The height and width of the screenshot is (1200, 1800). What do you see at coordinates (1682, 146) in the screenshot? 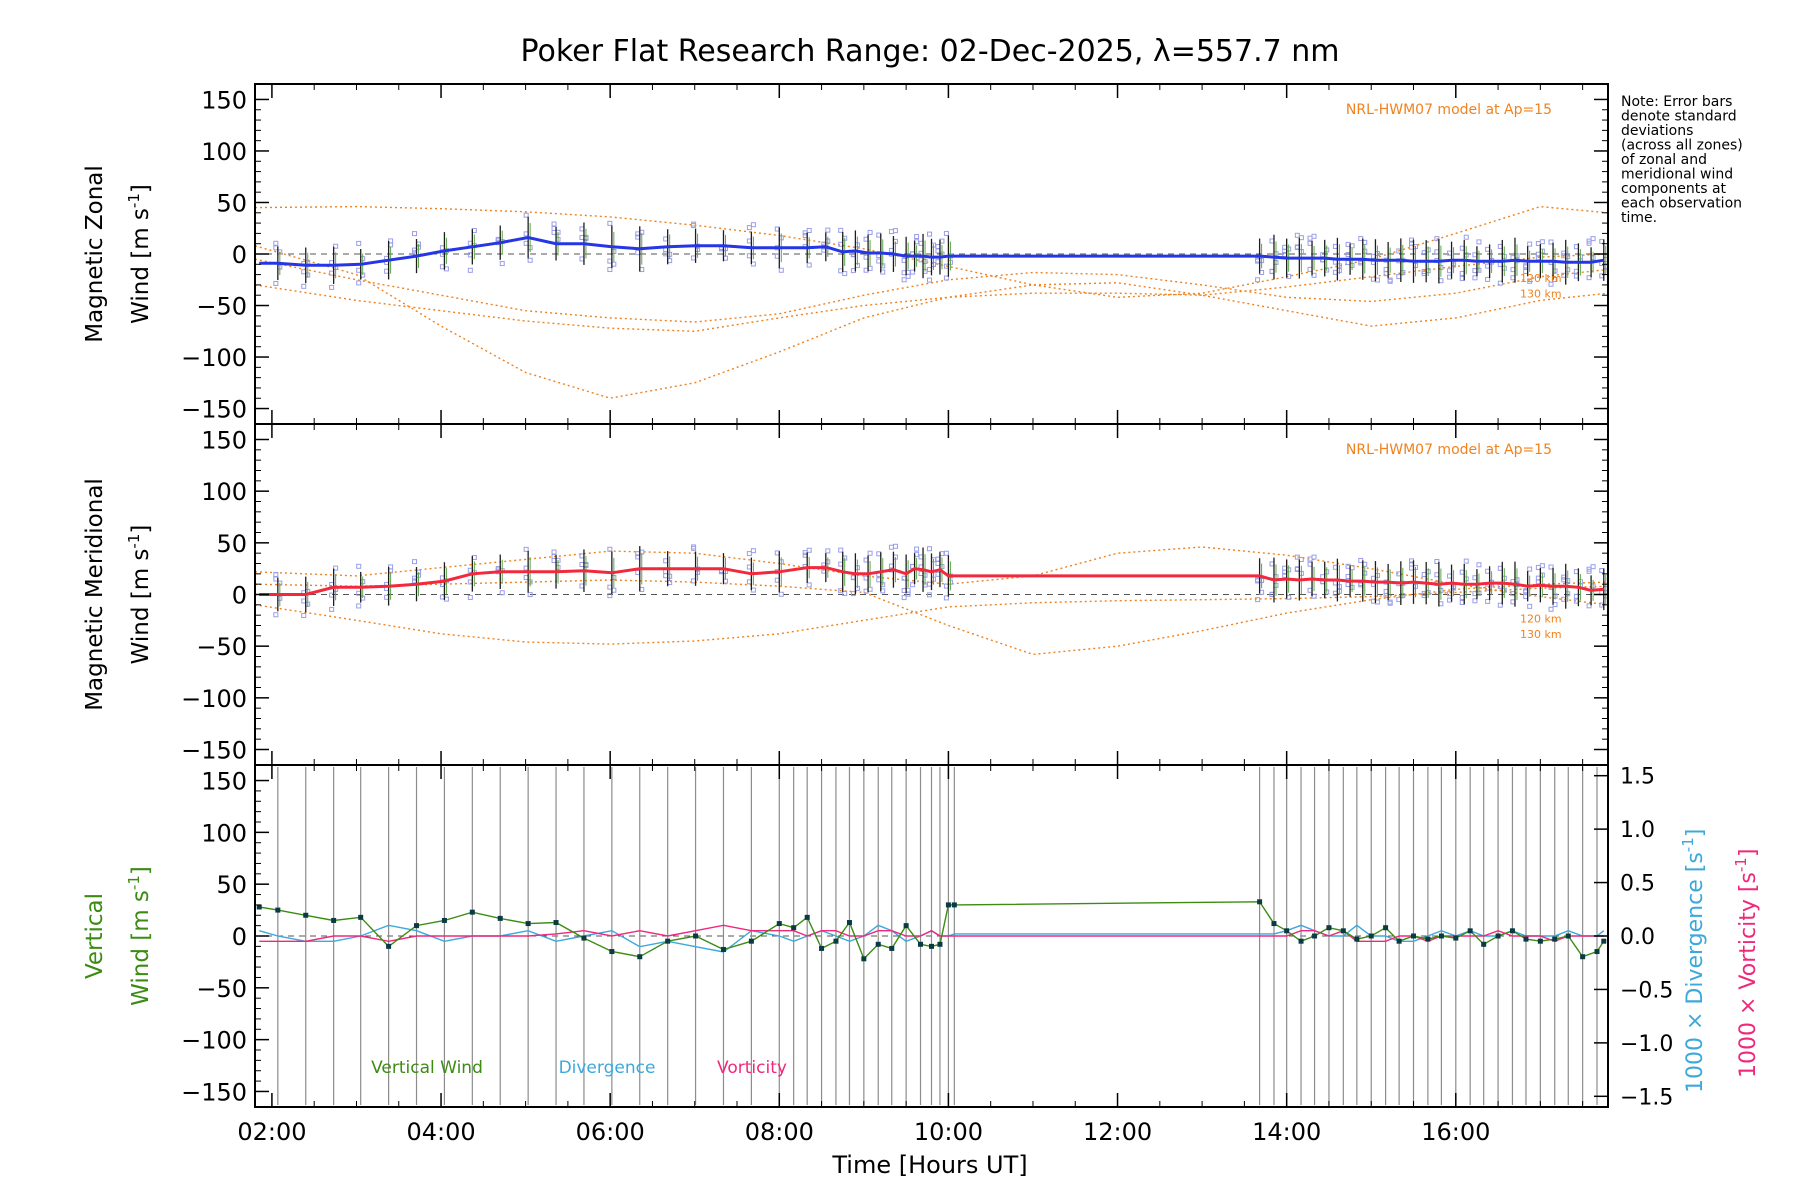
I see `note-line: (across all zones)` at bounding box center [1682, 146].